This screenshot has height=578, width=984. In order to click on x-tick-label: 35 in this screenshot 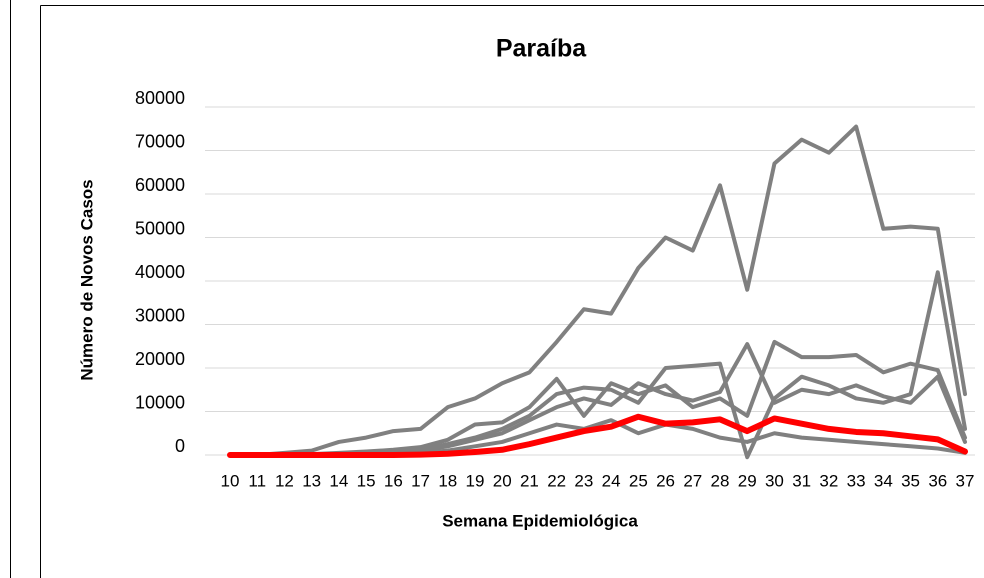, I will do `click(910, 480)`.